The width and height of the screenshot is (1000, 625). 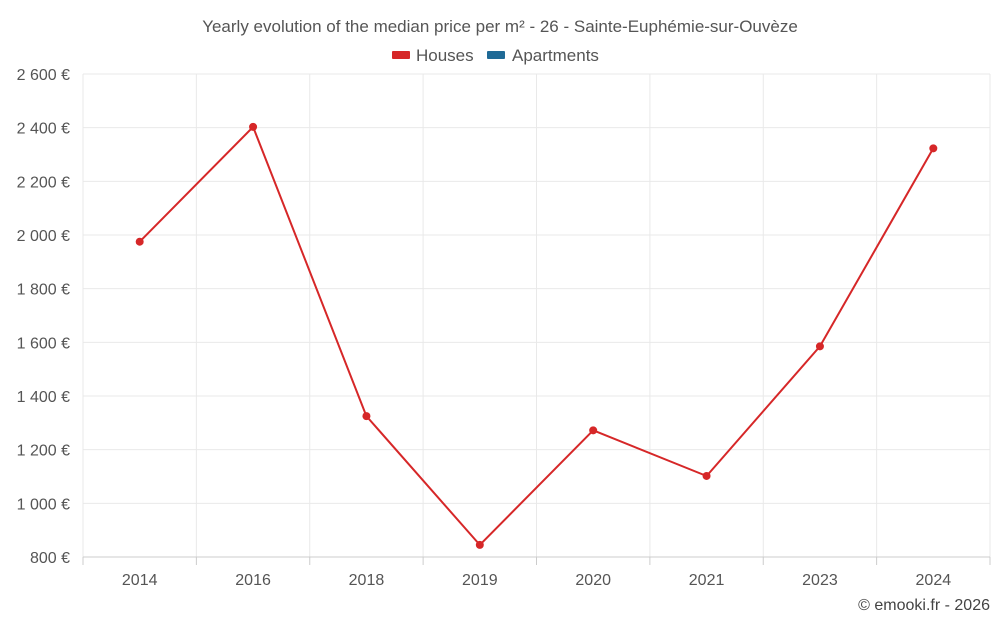 I want to click on y-tick-label: 1 400 €, so click(x=43, y=397).